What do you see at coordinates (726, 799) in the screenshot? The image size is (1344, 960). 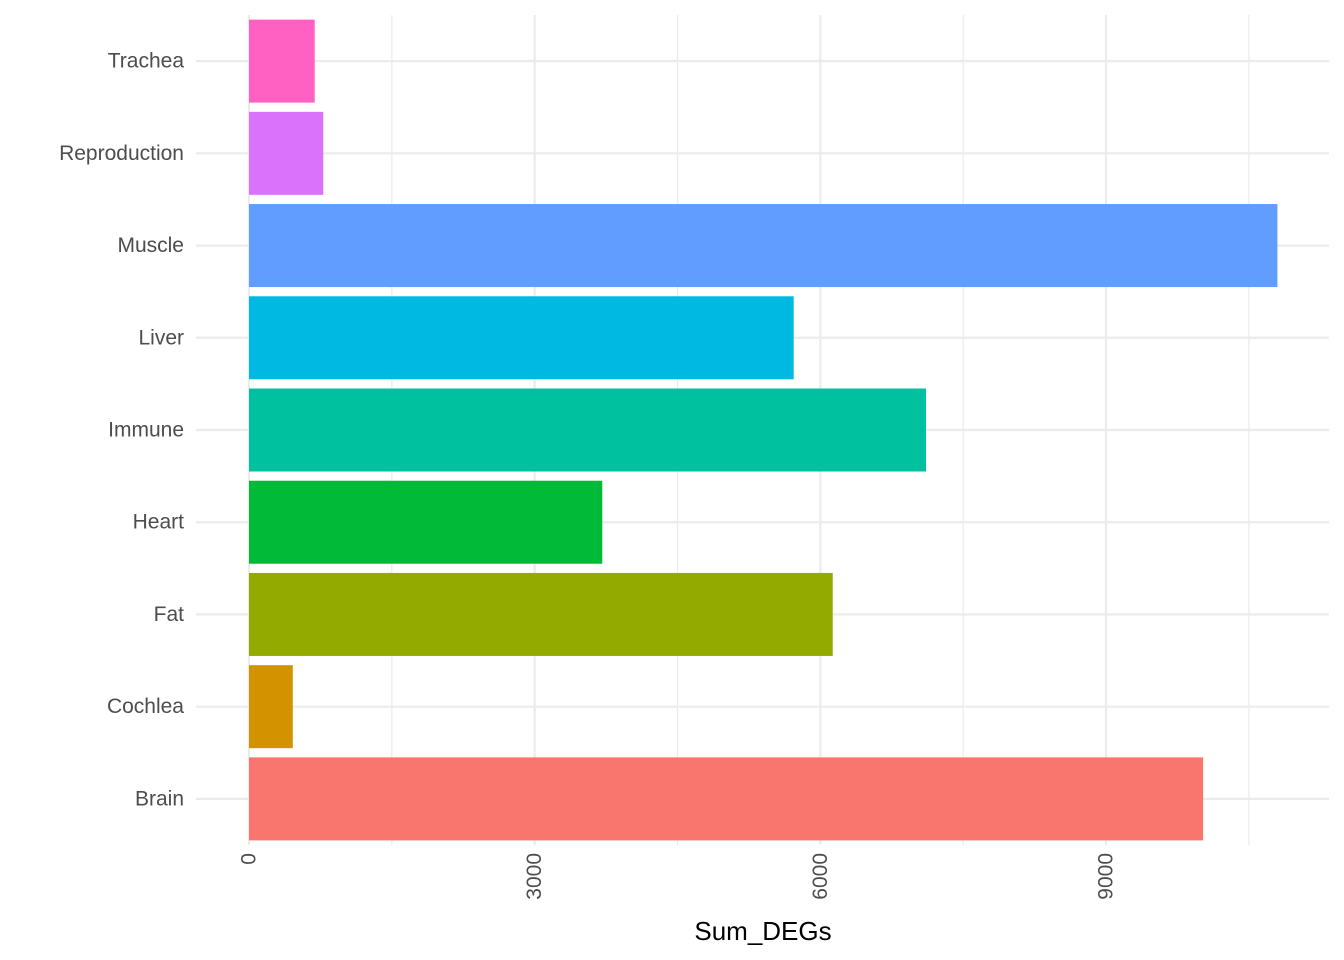 I see `bar-brain` at bounding box center [726, 799].